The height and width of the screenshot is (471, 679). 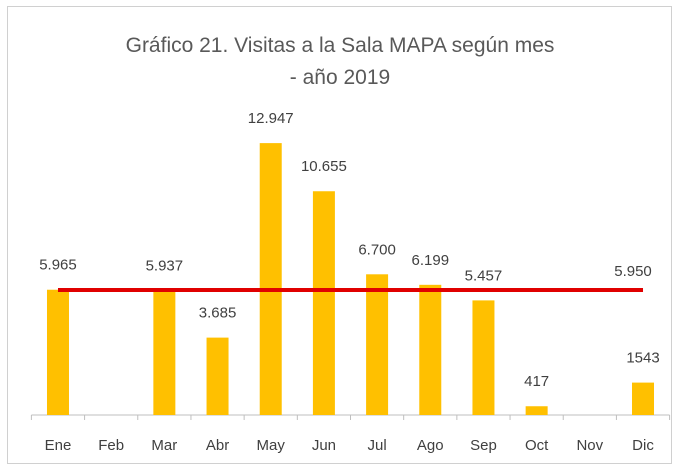 I want to click on data-label: 6.199, so click(x=431, y=260).